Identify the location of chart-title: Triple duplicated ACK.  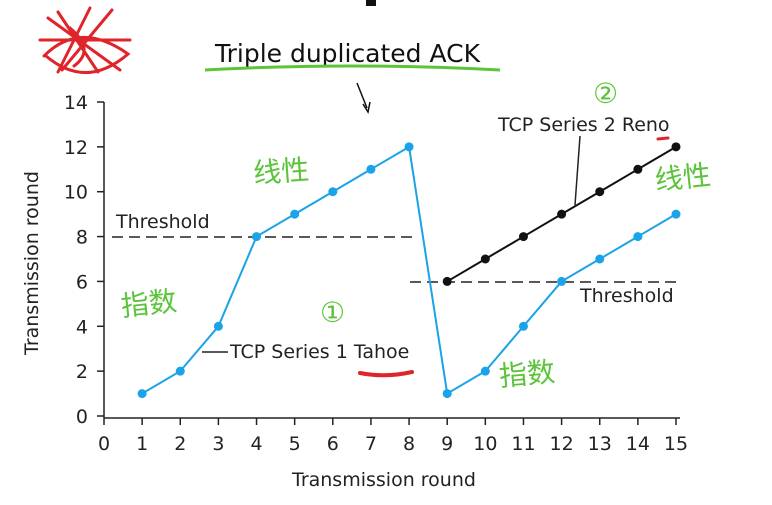
(347, 53).